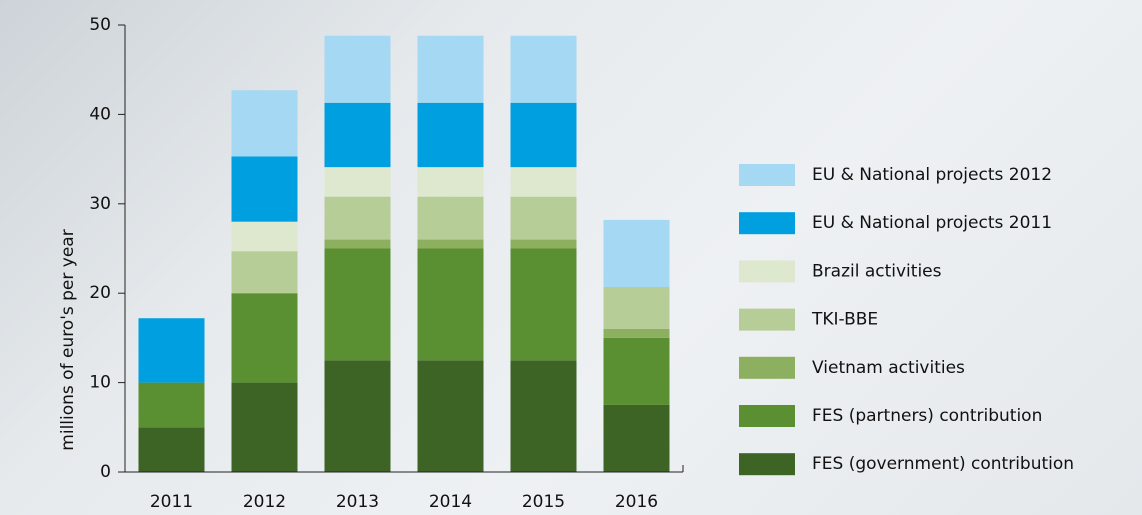 This screenshot has width=1142, height=515. What do you see at coordinates (100, 383) in the screenshot?
I see `y-tick-label: 10` at bounding box center [100, 383].